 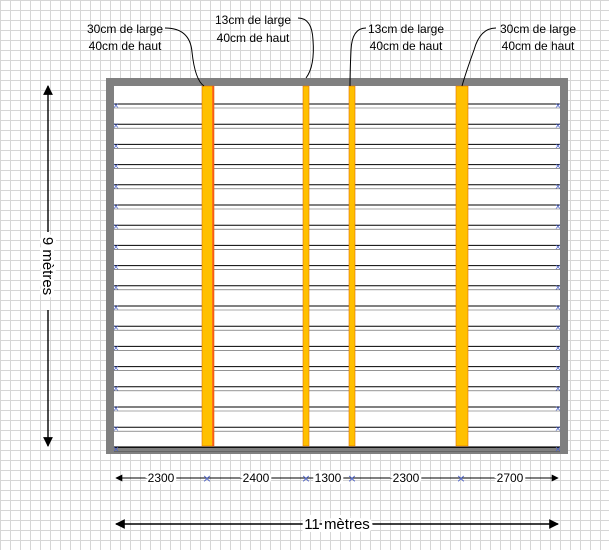 I want to click on segment-2-label: 2400, so click(x=256, y=478).